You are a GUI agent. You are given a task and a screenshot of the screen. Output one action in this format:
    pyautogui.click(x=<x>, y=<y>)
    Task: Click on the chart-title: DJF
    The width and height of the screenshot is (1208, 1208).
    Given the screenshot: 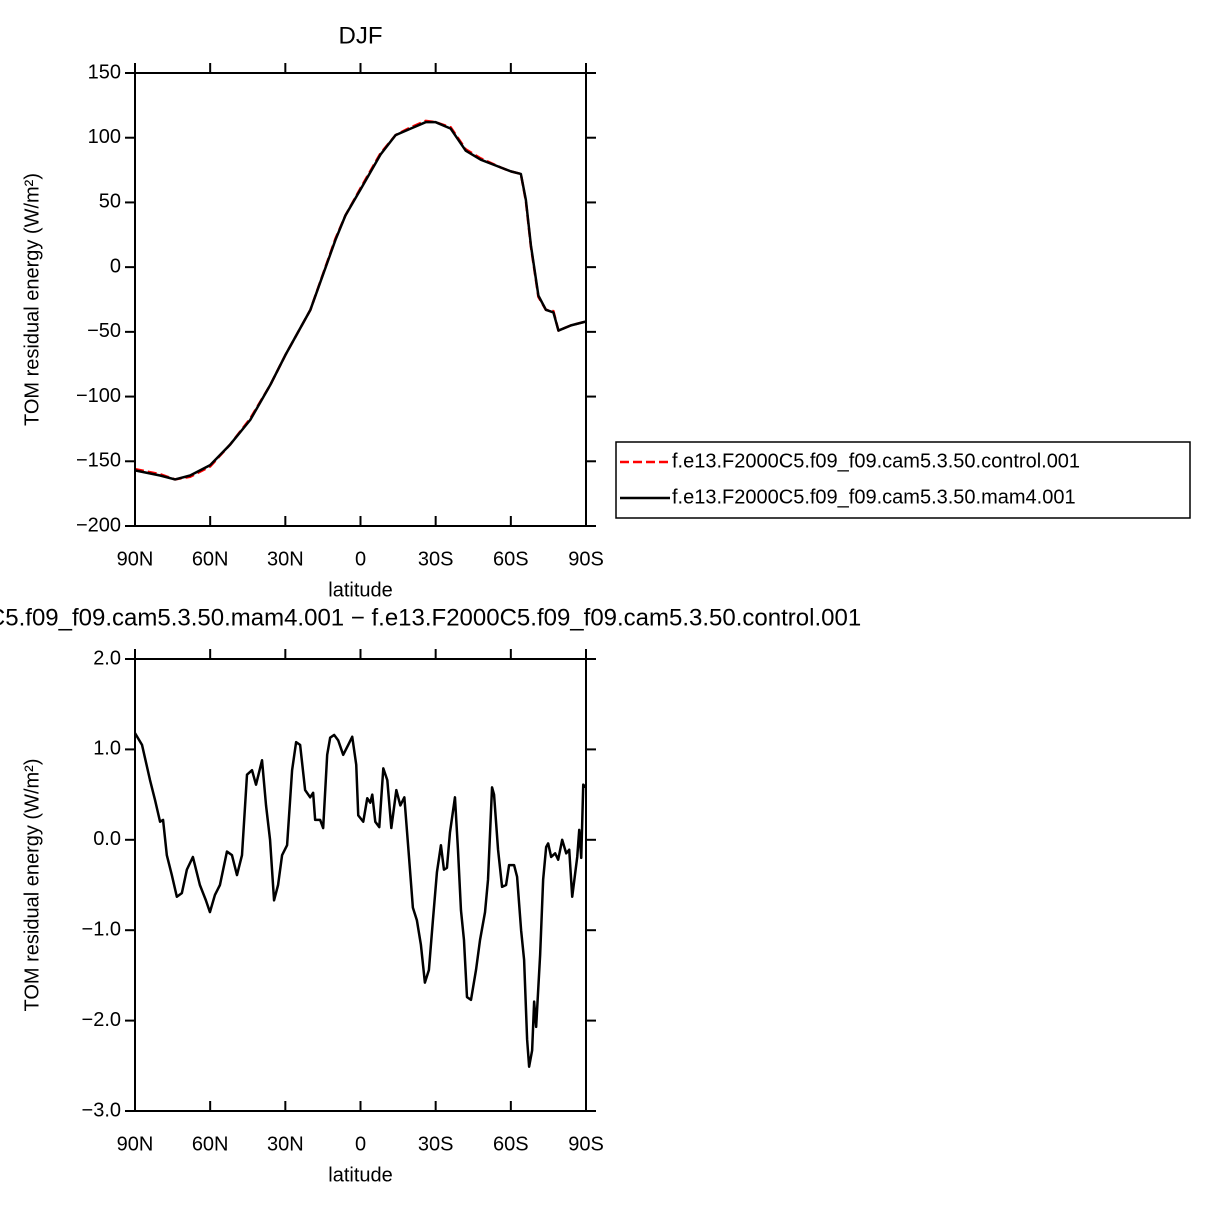 What is the action you would take?
    pyautogui.click(x=361, y=35)
    